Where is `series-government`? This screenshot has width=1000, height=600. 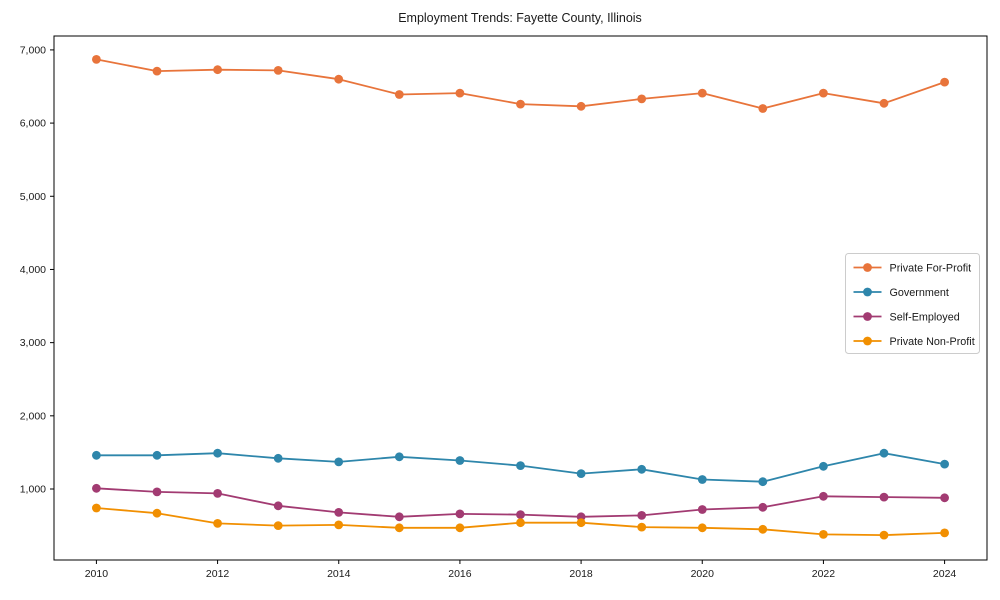 series-government is located at coordinates (520, 467).